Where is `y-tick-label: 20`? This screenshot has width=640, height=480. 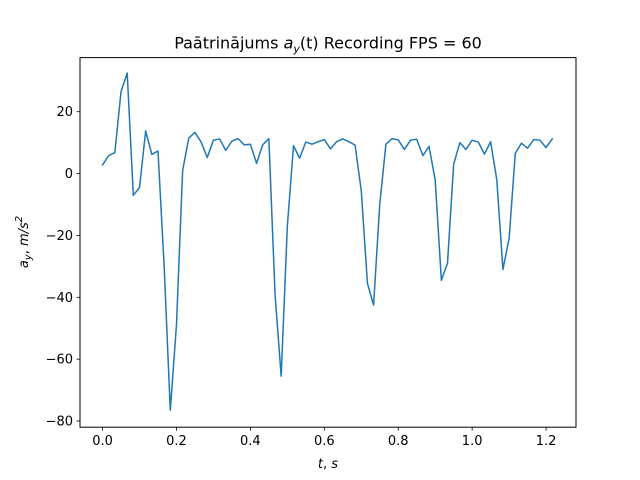 y-tick-label: 20 is located at coordinates (64, 112).